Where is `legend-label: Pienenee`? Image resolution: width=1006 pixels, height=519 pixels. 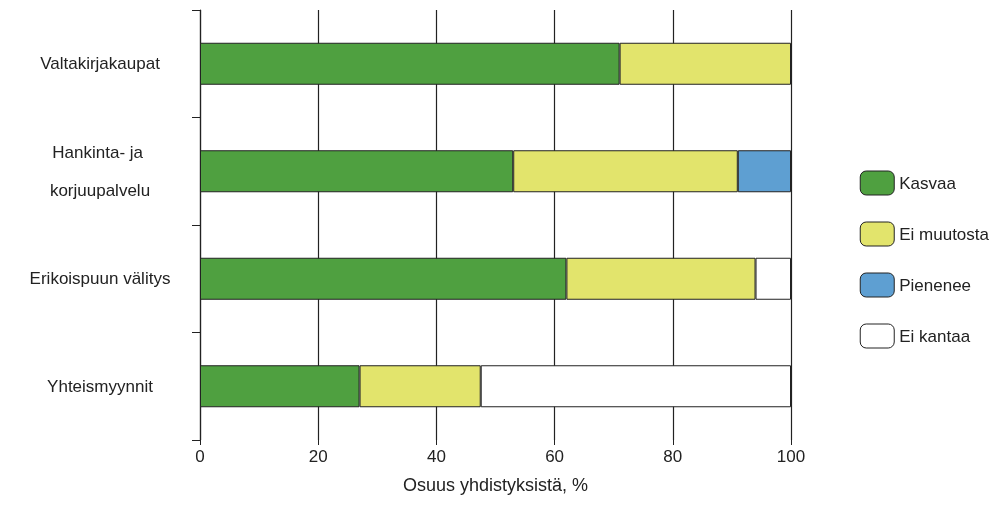
legend-label: Pienenee is located at coordinates (935, 285).